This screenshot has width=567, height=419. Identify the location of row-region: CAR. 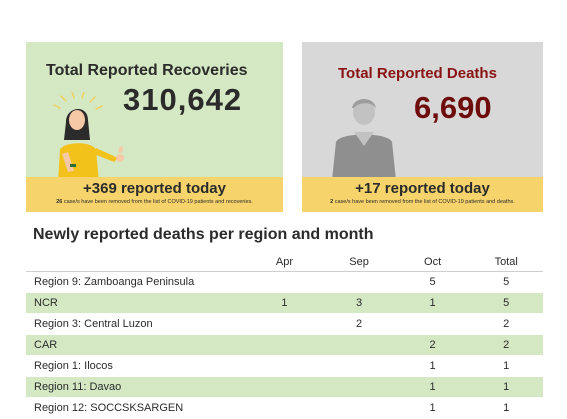
(136, 345).